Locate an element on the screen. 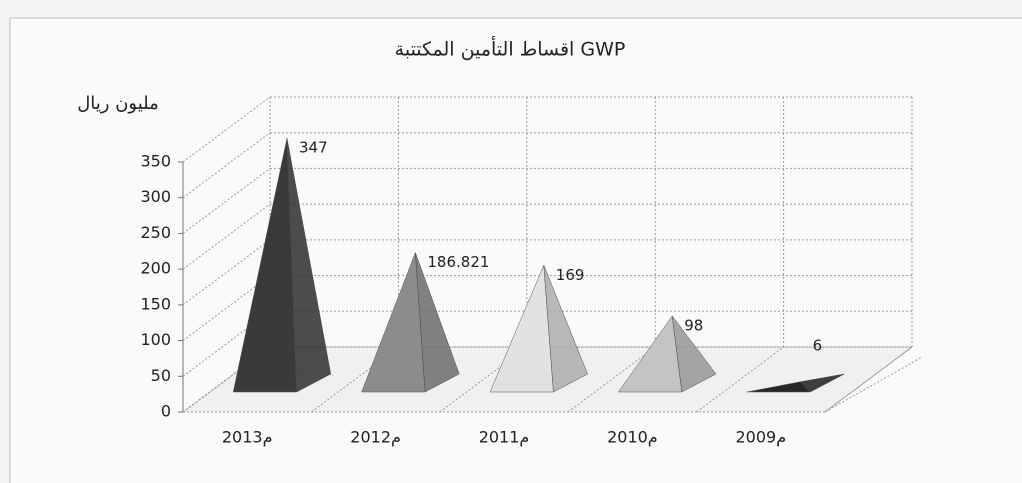  x-tick-label: 2009م is located at coordinates (760, 437).